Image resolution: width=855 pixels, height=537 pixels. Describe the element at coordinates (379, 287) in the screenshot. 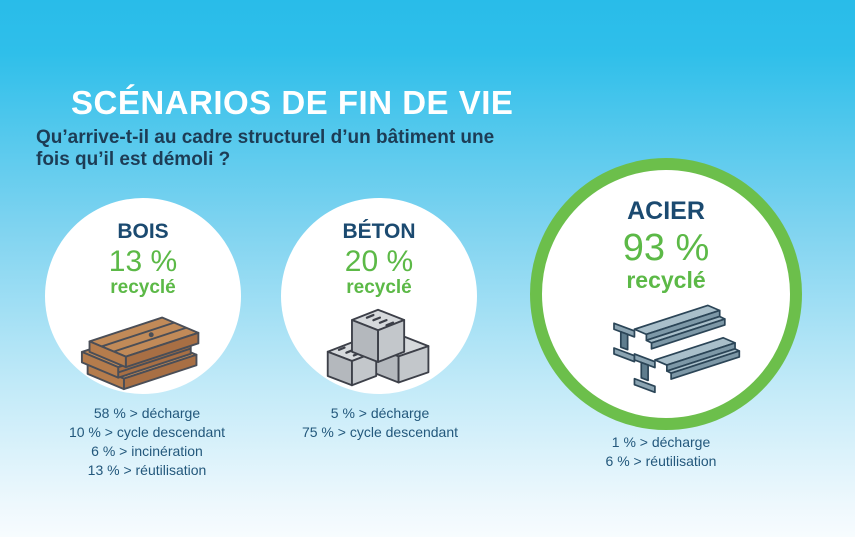

I see `material-recycled-label-beton: recyclé` at that location.